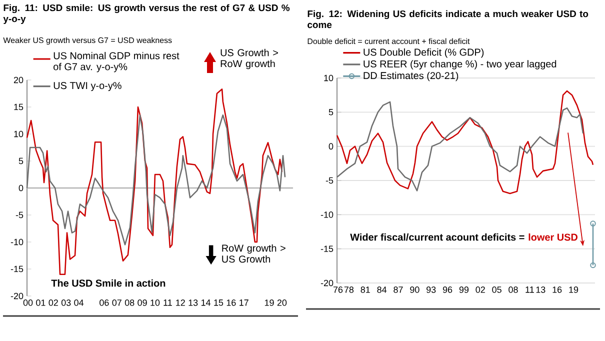 The width and height of the screenshot is (605, 341). I want to click on x-tick-label: 20, so click(282, 303).